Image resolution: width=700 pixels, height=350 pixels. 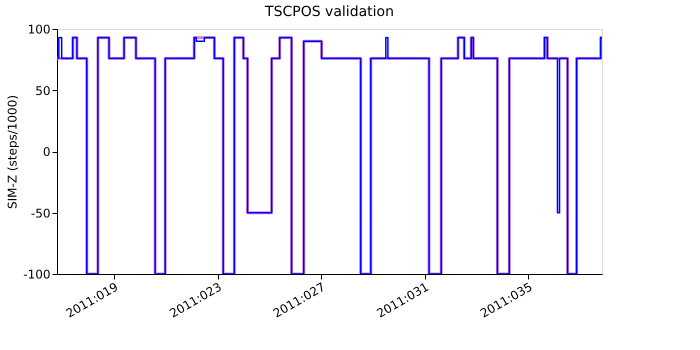 I want to click on y-tick-label: 50, so click(x=42, y=91).